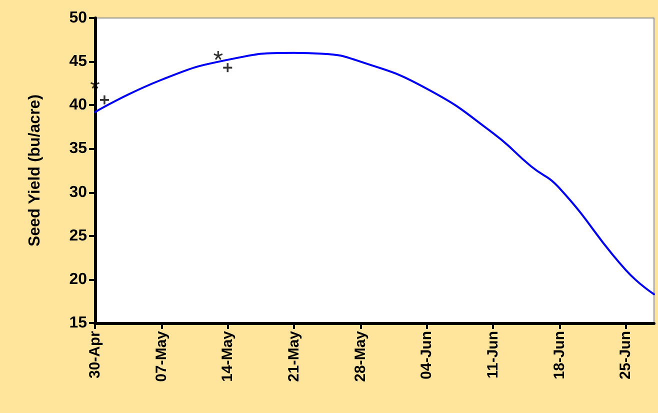 Image resolution: width=658 pixels, height=413 pixels. Describe the element at coordinates (161, 356) in the screenshot. I see `x-tick-label: 07-May` at that location.